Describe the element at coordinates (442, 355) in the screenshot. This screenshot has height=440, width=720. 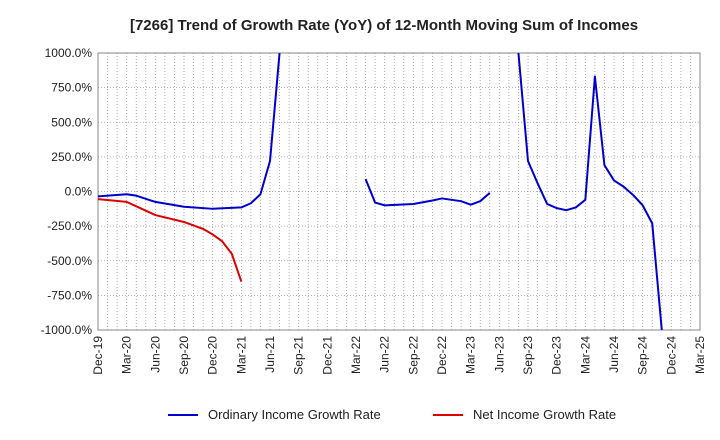
I see `x-tick-label: Dec-22` at that location.